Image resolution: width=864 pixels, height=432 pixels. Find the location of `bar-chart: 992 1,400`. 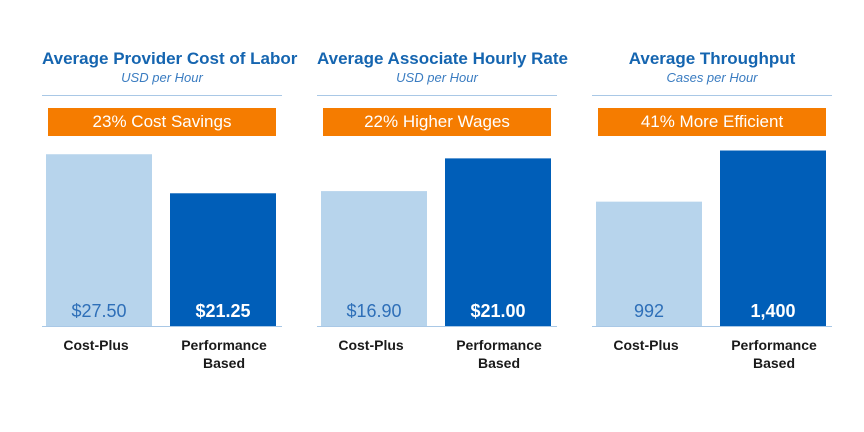

bar-chart: 992 1,400 is located at coordinates (712, 238).